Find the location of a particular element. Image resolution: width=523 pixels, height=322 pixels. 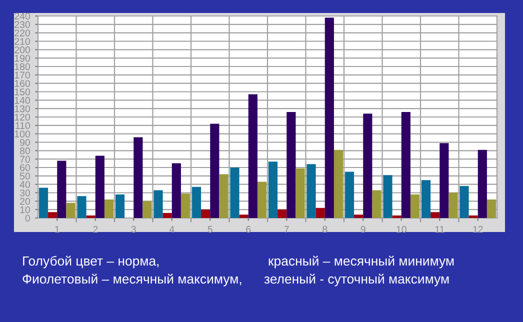

y-tick-label: 20 is located at coordinates (25, 201).